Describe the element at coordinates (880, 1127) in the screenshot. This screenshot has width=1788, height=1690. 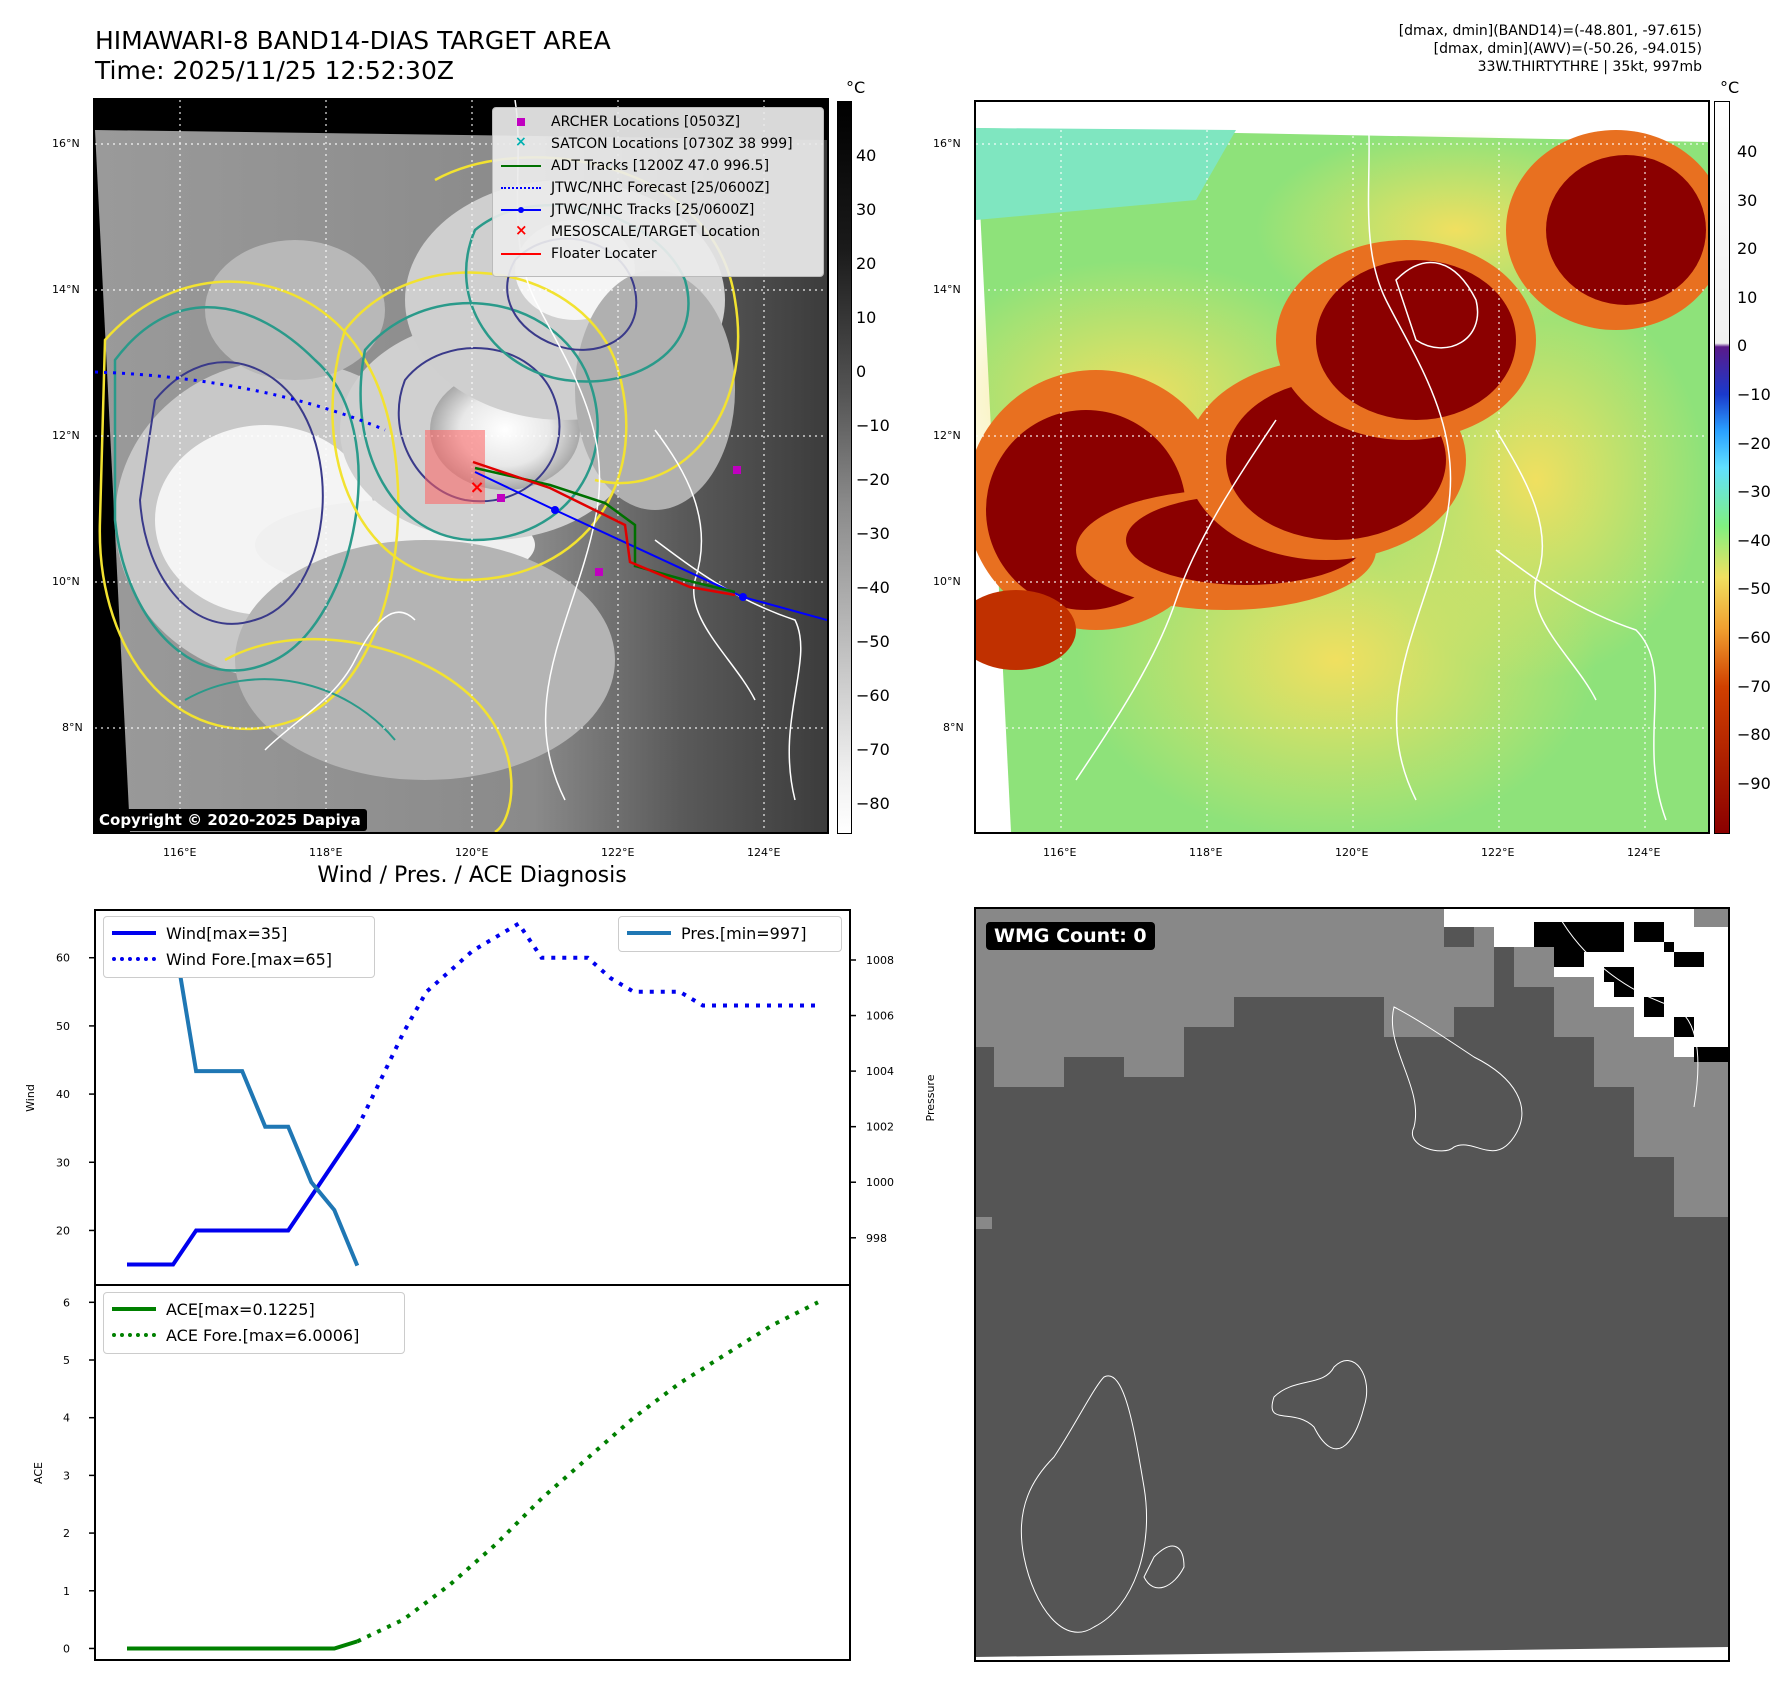
I see `pressure-ytick-label: 1002` at that location.